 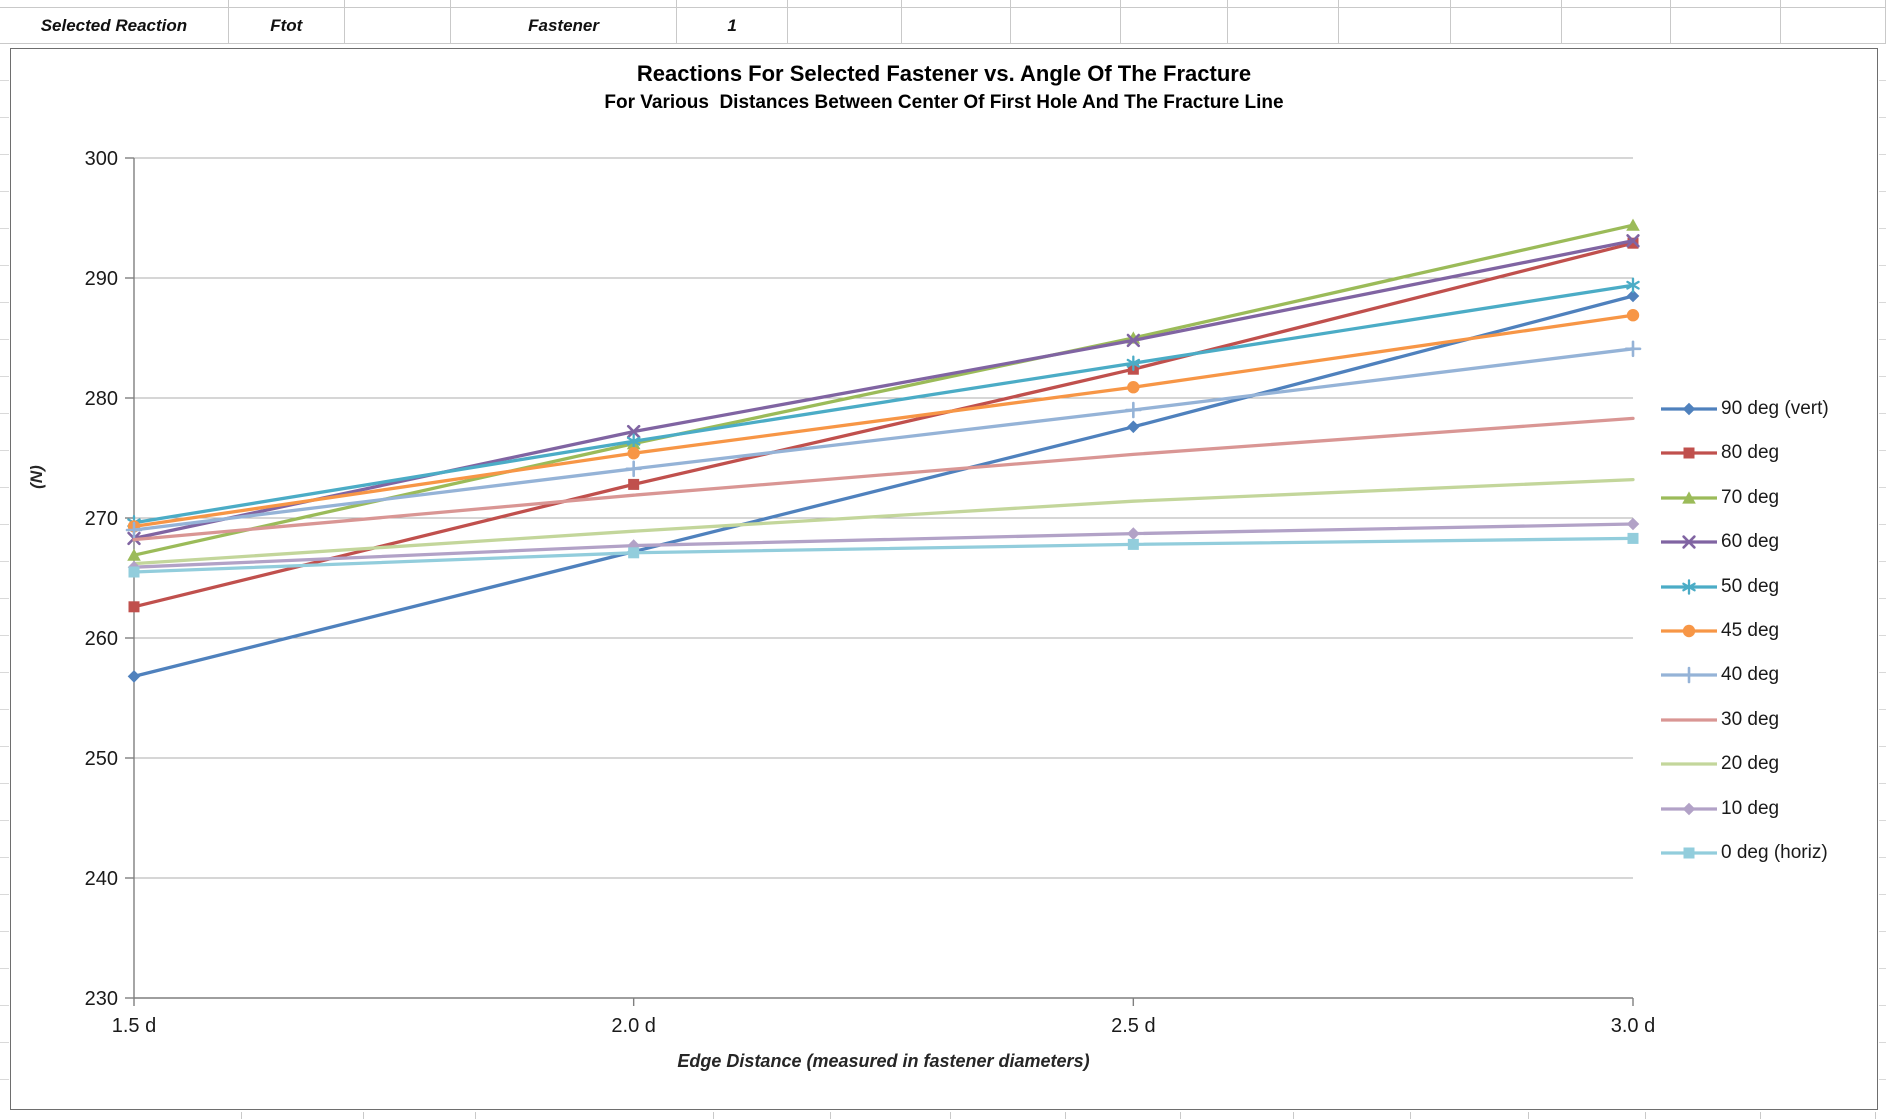 What do you see at coordinates (883, 521) in the screenshot?
I see `series-20-deg` at bounding box center [883, 521].